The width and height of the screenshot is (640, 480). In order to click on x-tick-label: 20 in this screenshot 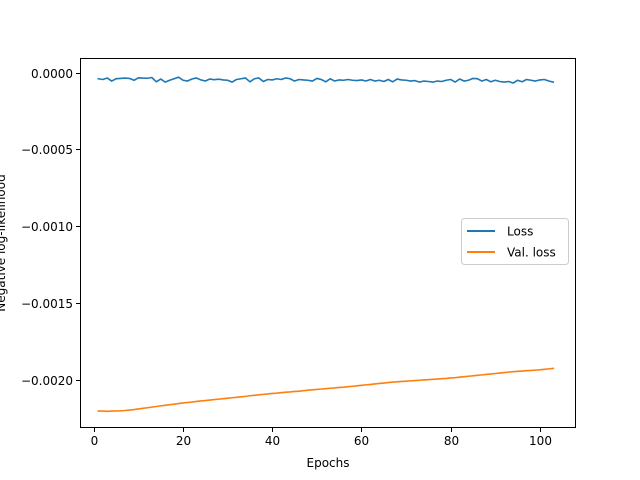, I will do `click(183, 441)`.